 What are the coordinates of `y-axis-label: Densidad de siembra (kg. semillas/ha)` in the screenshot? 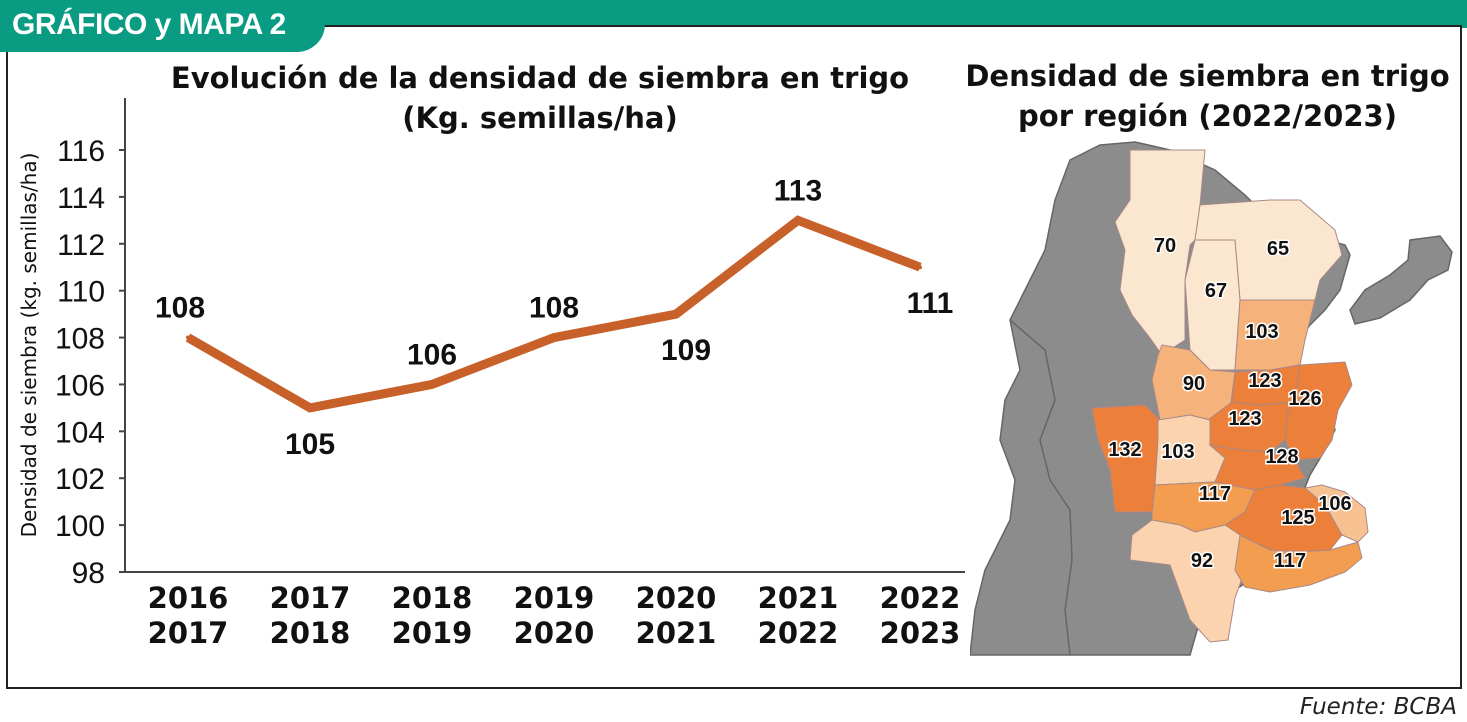 It's located at (29, 345).